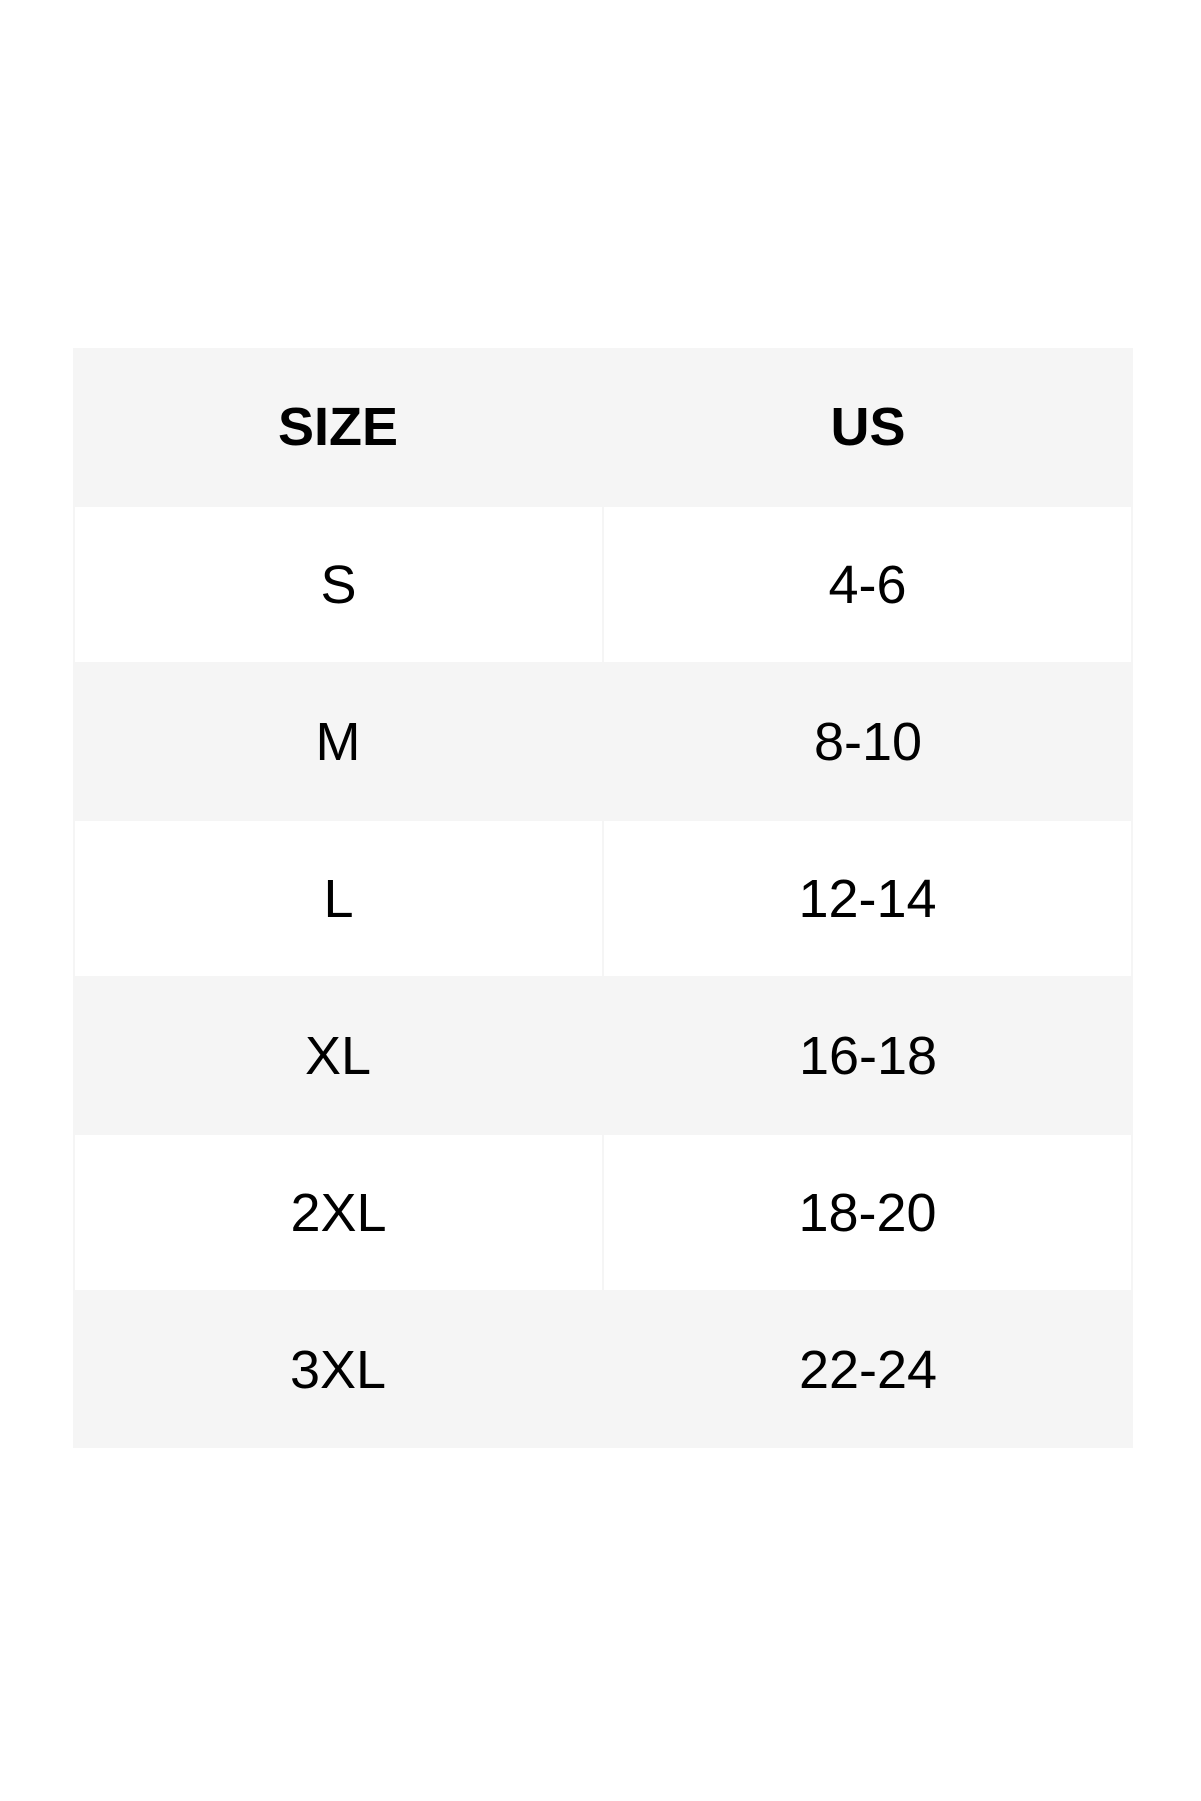  Describe the element at coordinates (338, 1212) in the screenshot. I see `size-cell: 2XL` at that location.